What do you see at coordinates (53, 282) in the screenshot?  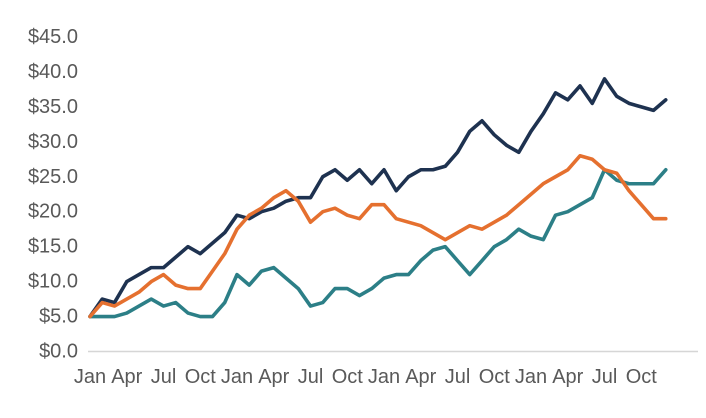 I see `y-tick-label: $10.0` at bounding box center [53, 282].